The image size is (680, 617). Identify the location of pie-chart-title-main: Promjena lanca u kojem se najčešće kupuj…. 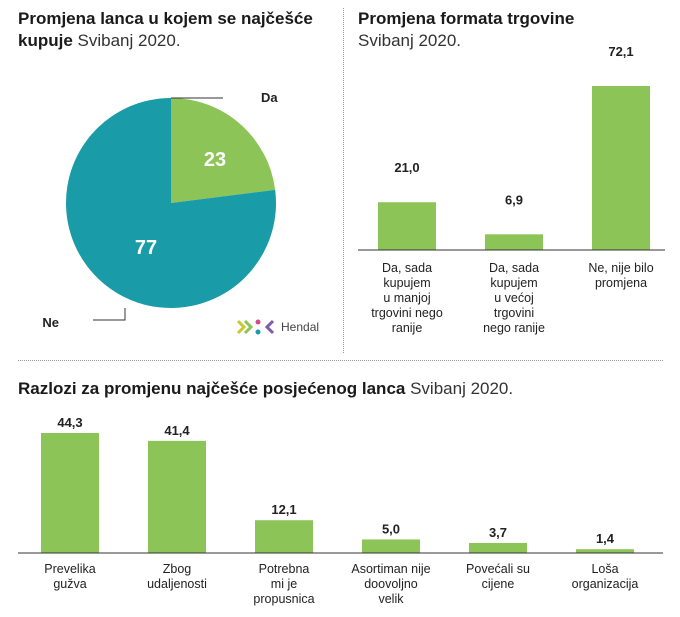
(165, 29).